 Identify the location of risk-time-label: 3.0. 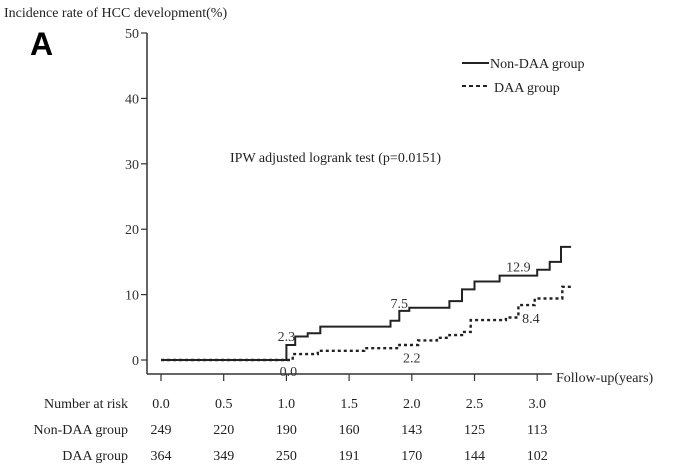
(537, 404).